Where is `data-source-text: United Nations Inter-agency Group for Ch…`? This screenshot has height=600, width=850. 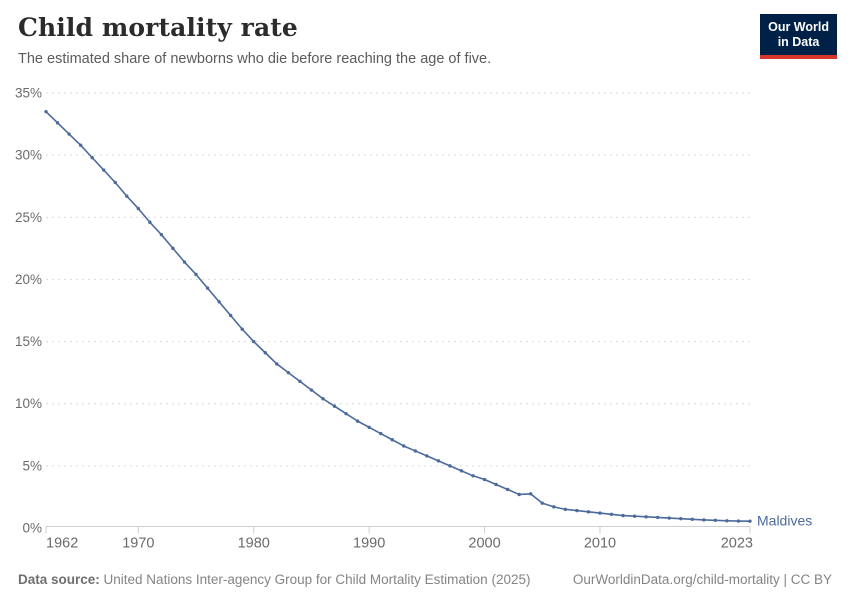
data-source-text: United Nations Inter-agency Group for Ch… is located at coordinates (315, 579).